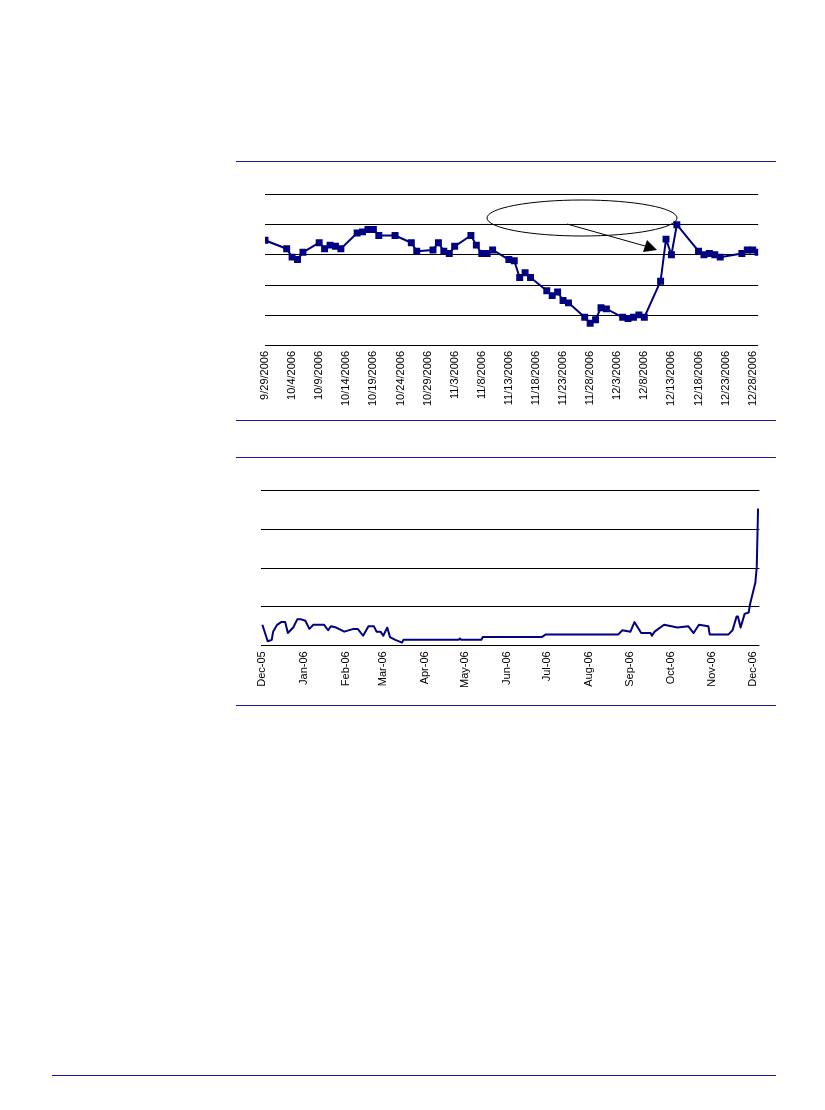 This screenshot has width=825, height=1110. Describe the element at coordinates (291, 375) in the screenshot. I see `x-tick-label: 10/4/2006` at that location.